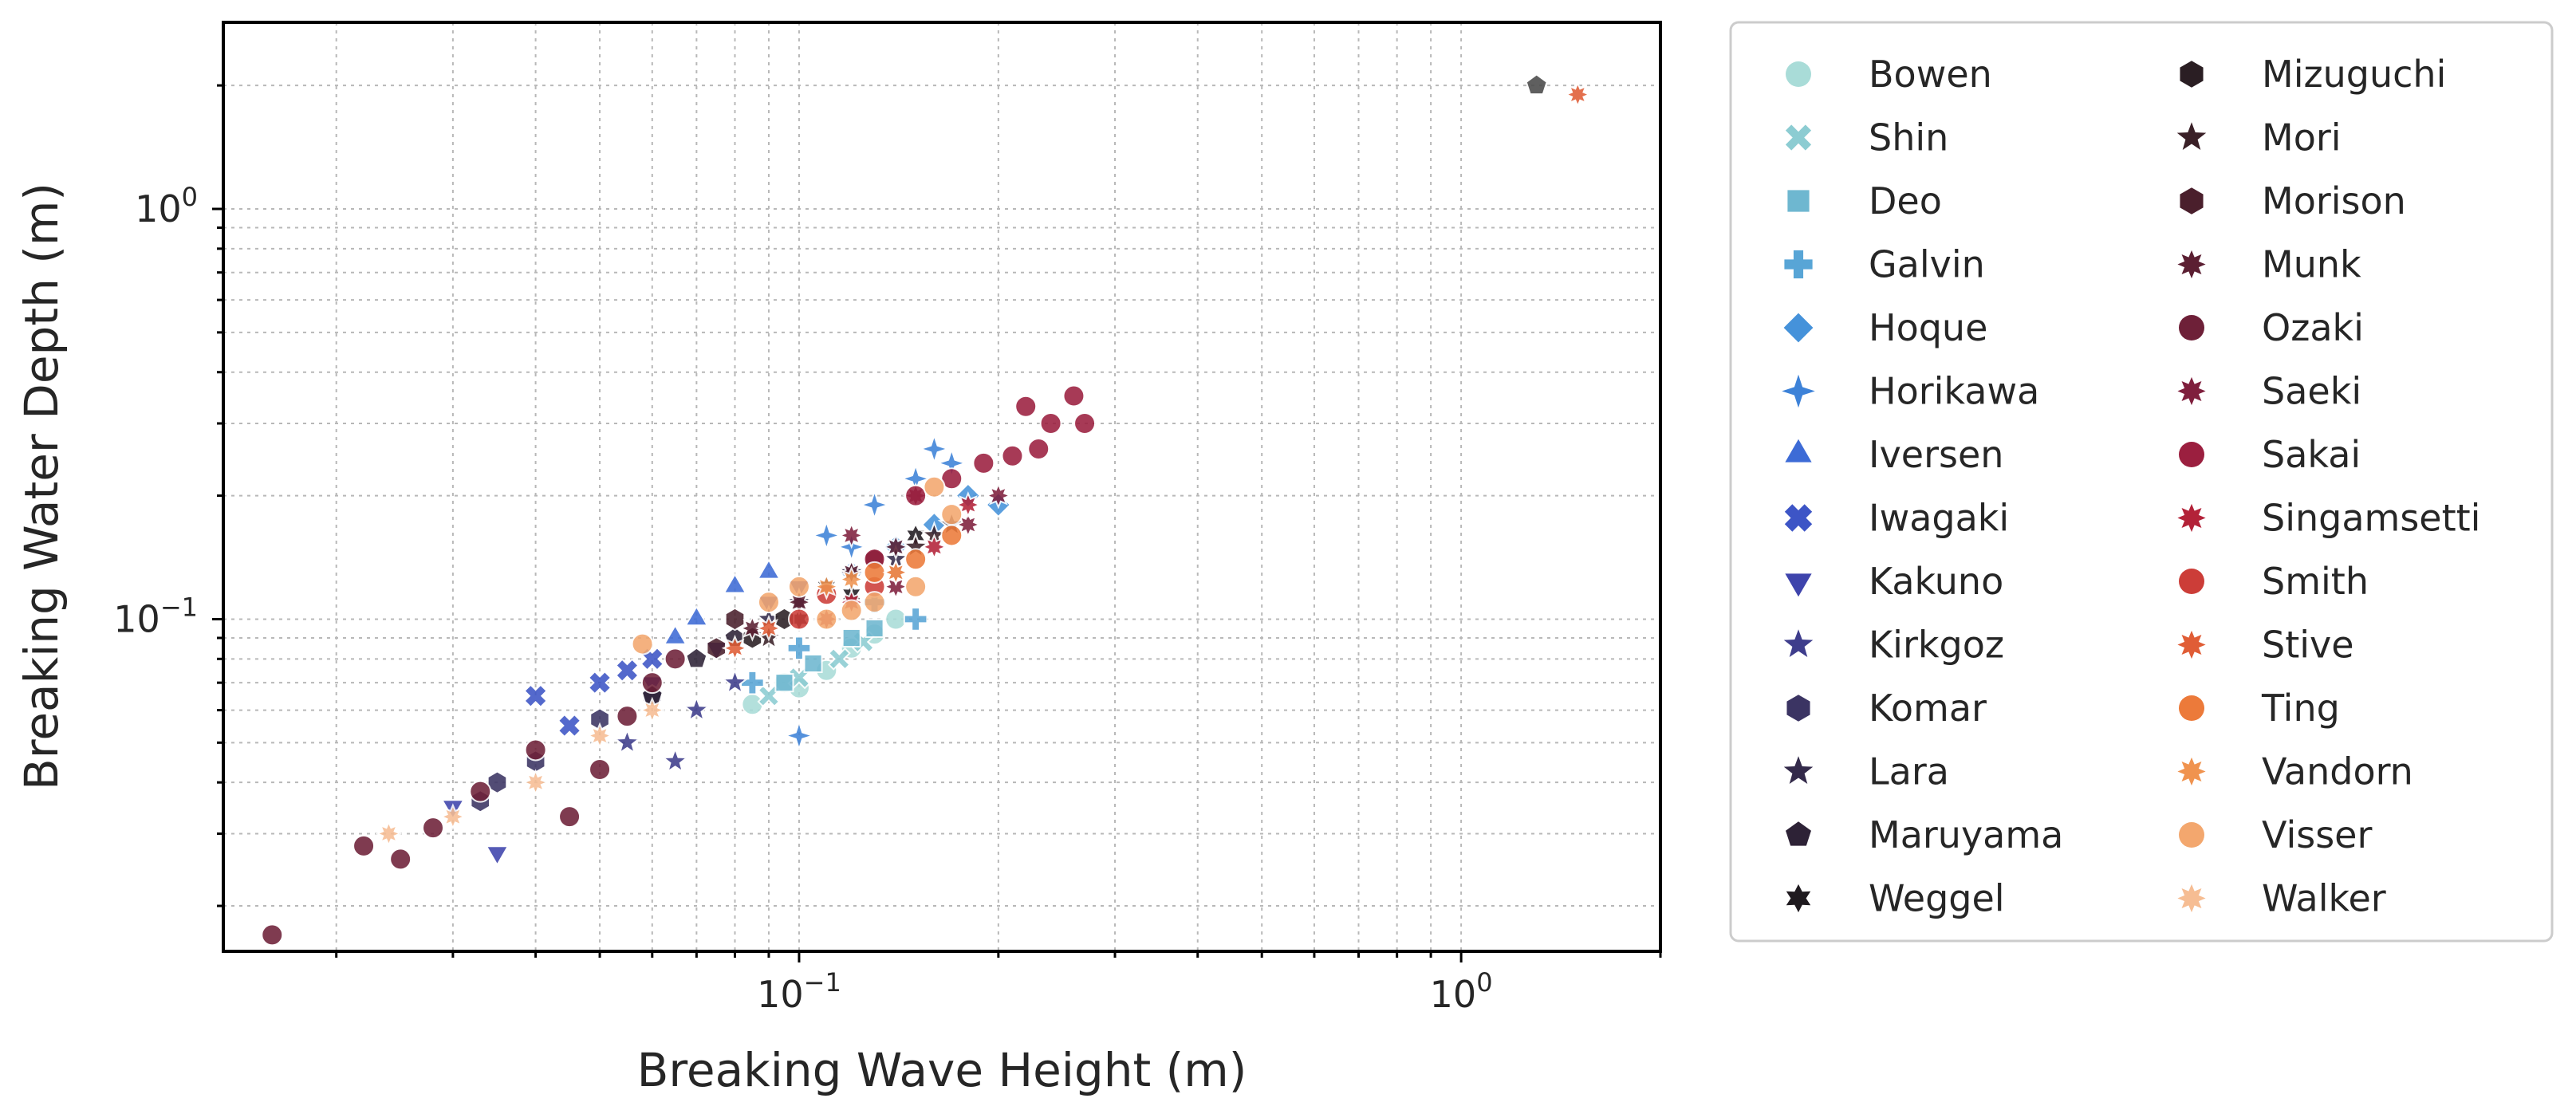 The height and width of the screenshot is (1110, 2576). I want to click on point-smith, so click(798, 620).